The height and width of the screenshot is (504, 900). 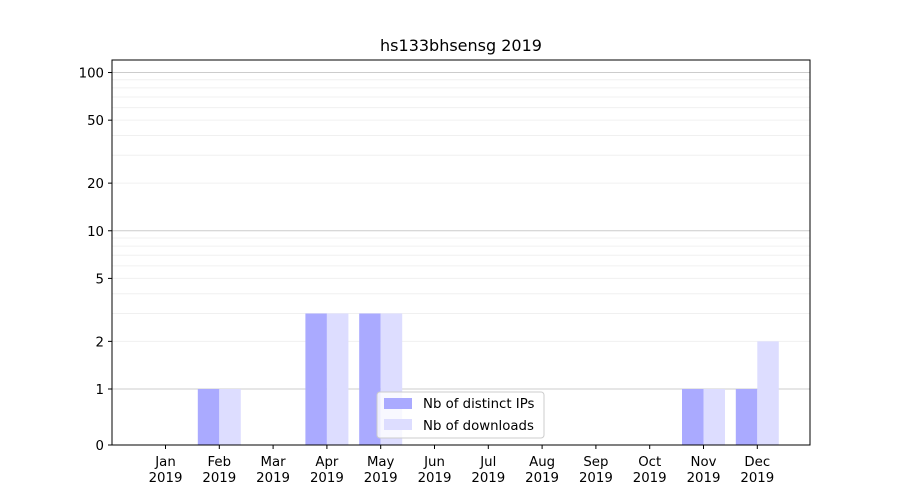 What do you see at coordinates (398, 424) in the screenshot?
I see `legend-swatch-downloads` at bounding box center [398, 424].